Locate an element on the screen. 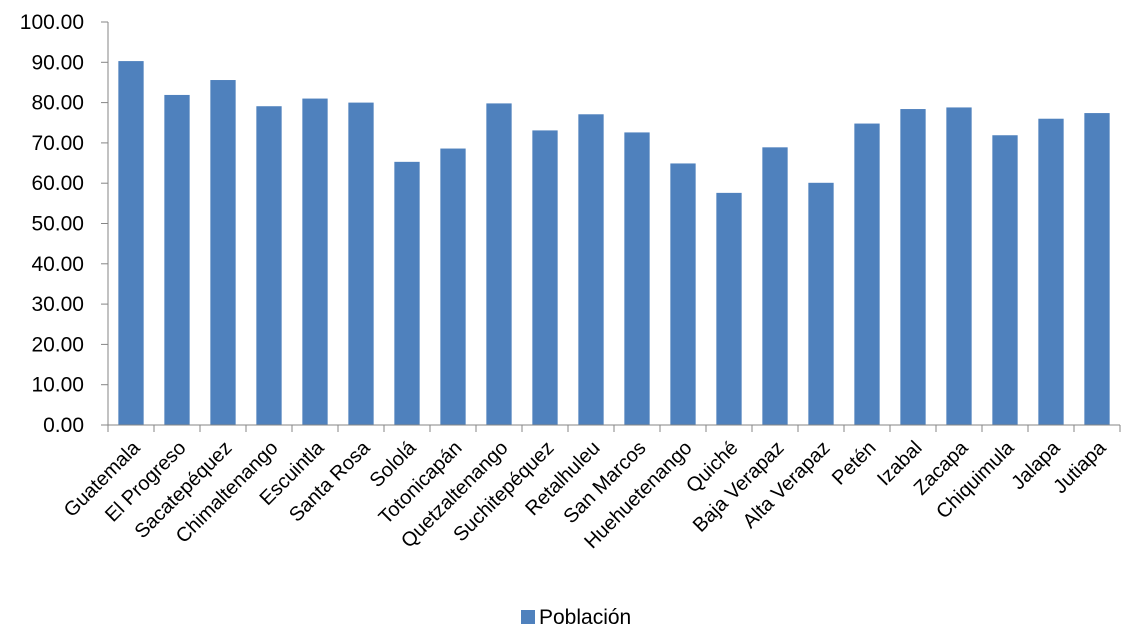 Image resolution: width=1125 pixels, height=639 pixels. y-tick-label: 70.00 is located at coordinates (57, 143).